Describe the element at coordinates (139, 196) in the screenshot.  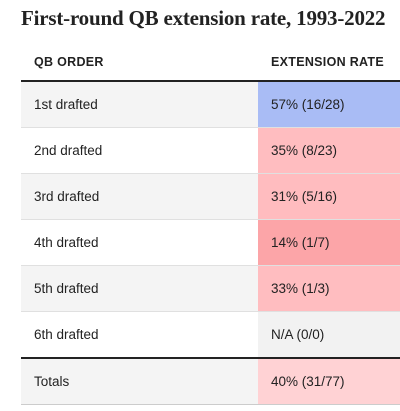
I see `qb-order-cell: 3rd drafted` at that location.